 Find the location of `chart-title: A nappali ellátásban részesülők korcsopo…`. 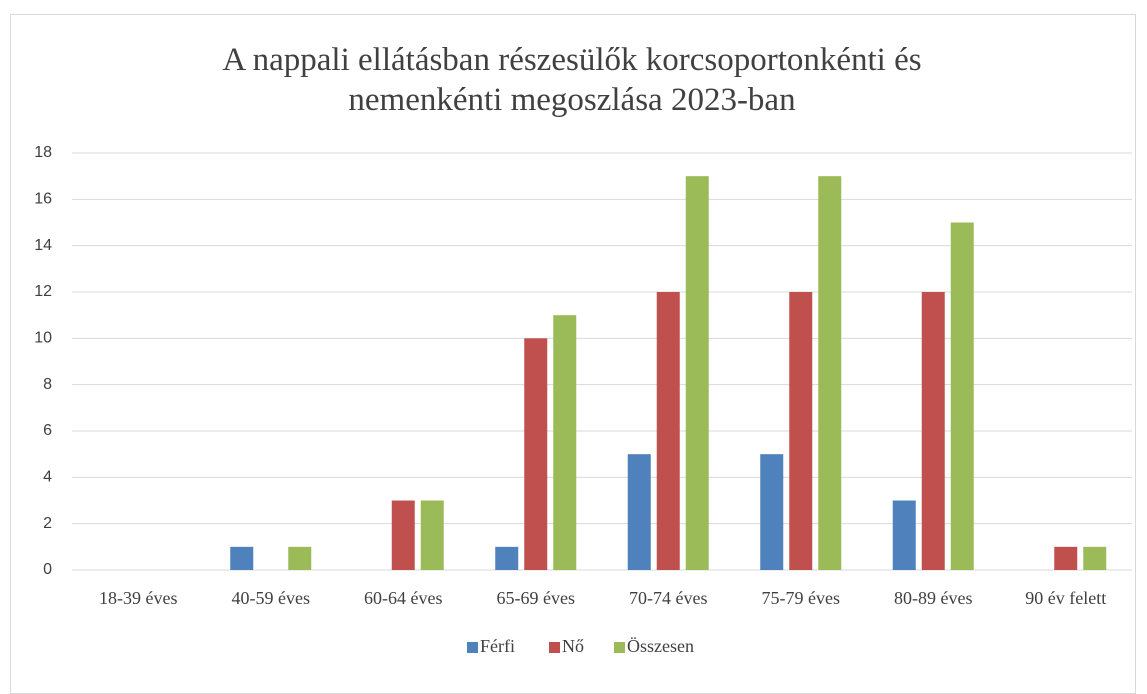

chart-title: A nappali ellátásban részesülők korcsopo… is located at coordinates (572, 80).